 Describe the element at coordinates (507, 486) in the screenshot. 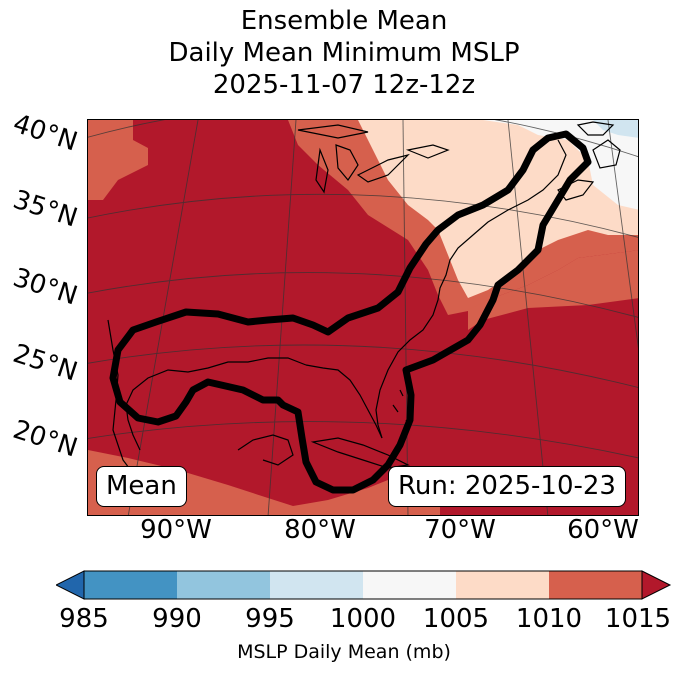

I see `run-date-box: Run: 2025-10-23` at that location.